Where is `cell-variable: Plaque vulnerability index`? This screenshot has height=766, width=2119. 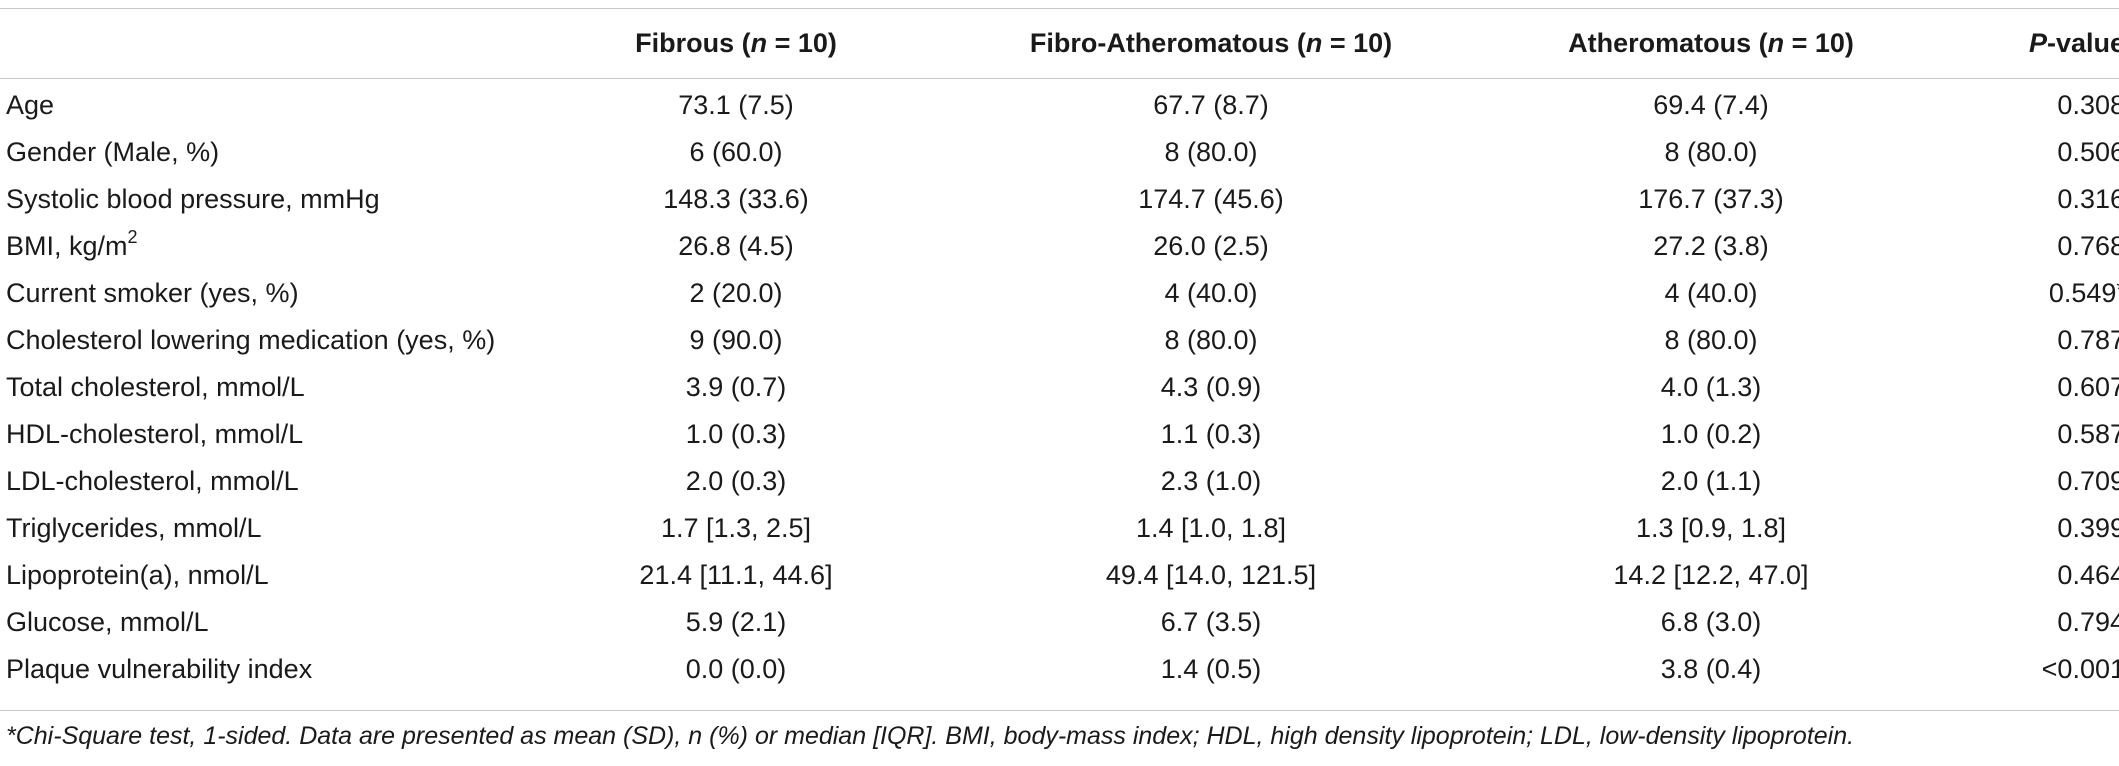 cell-variable: Plaque vulnerability index is located at coordinates (273, 669).